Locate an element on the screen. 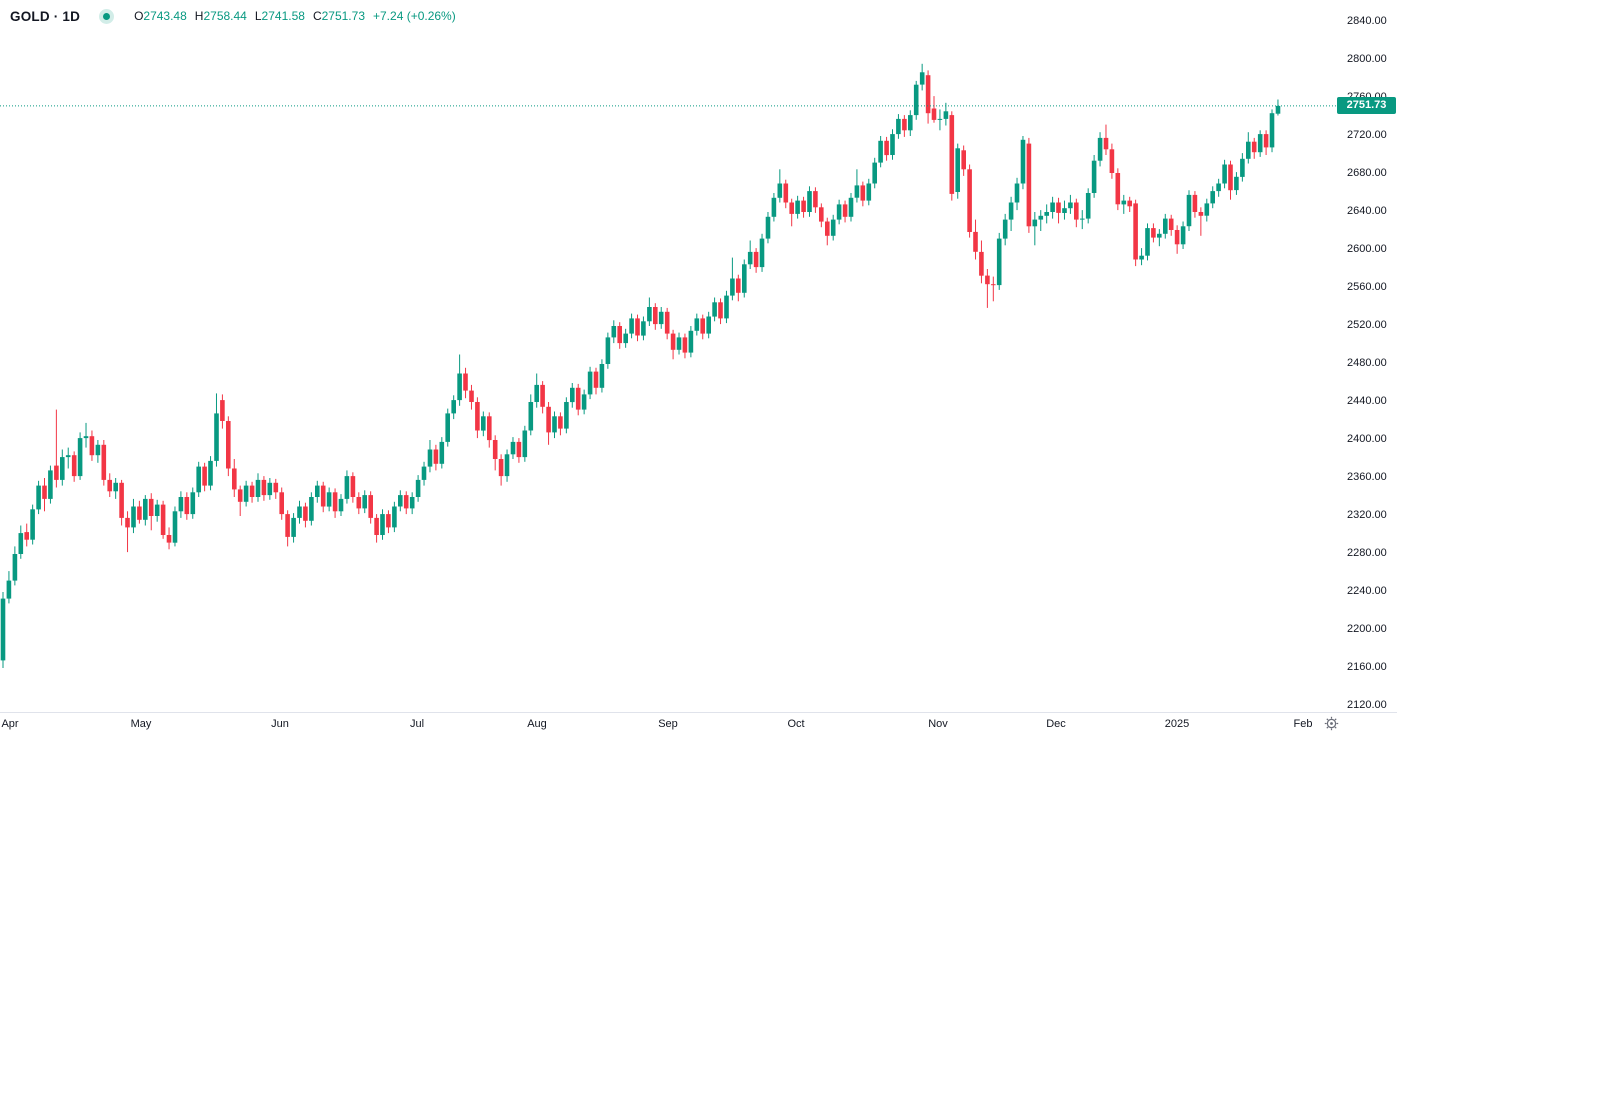 The height and width of the screenshot is (1100, 1611). gear-icon is located at coordinates (1331, 723).